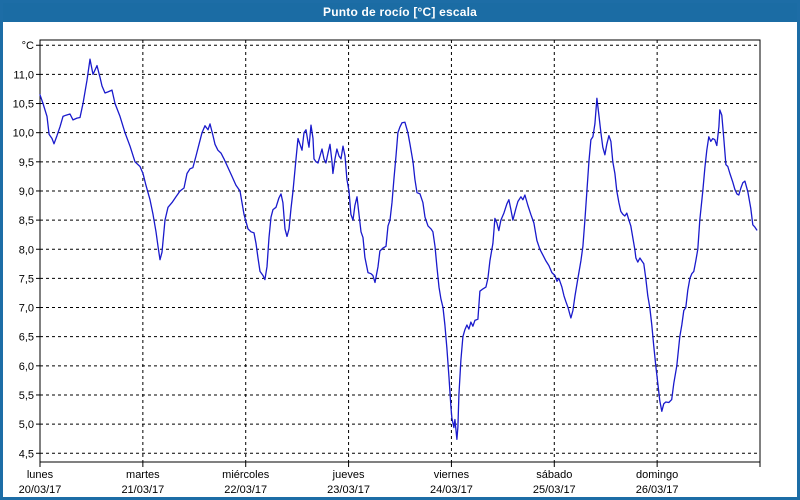  What do you see at coordinates (26, 250) in the screenshot?
I see `y-tick-label: 8,0` at bounding box center [26, 250].